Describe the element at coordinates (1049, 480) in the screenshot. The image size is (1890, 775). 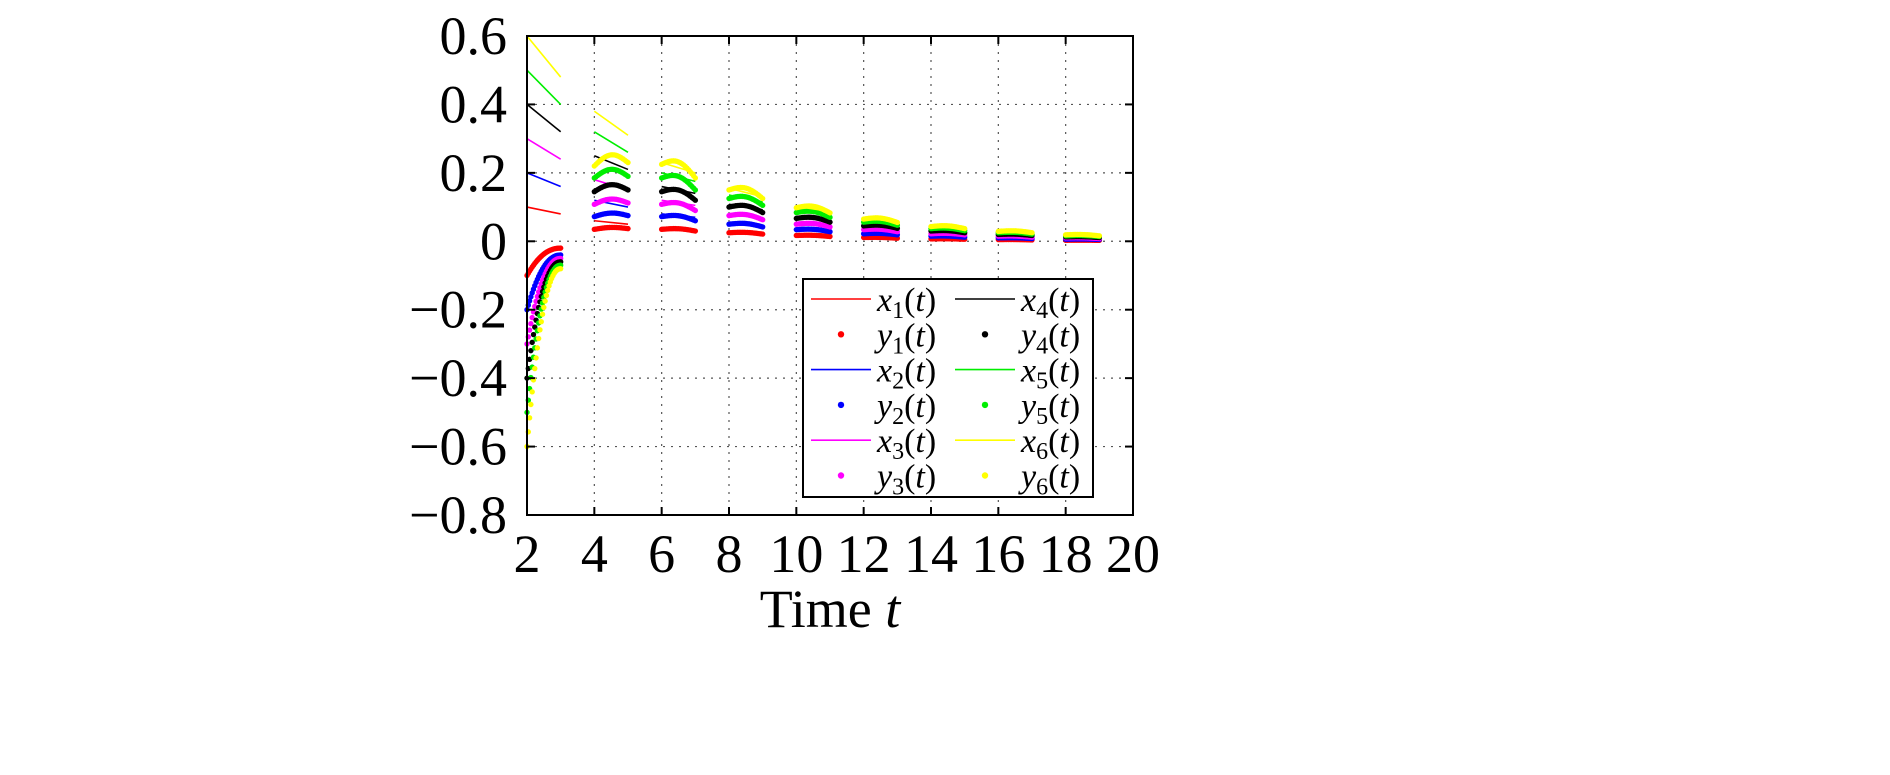
I see `legend-label: y6(t)` at that location.